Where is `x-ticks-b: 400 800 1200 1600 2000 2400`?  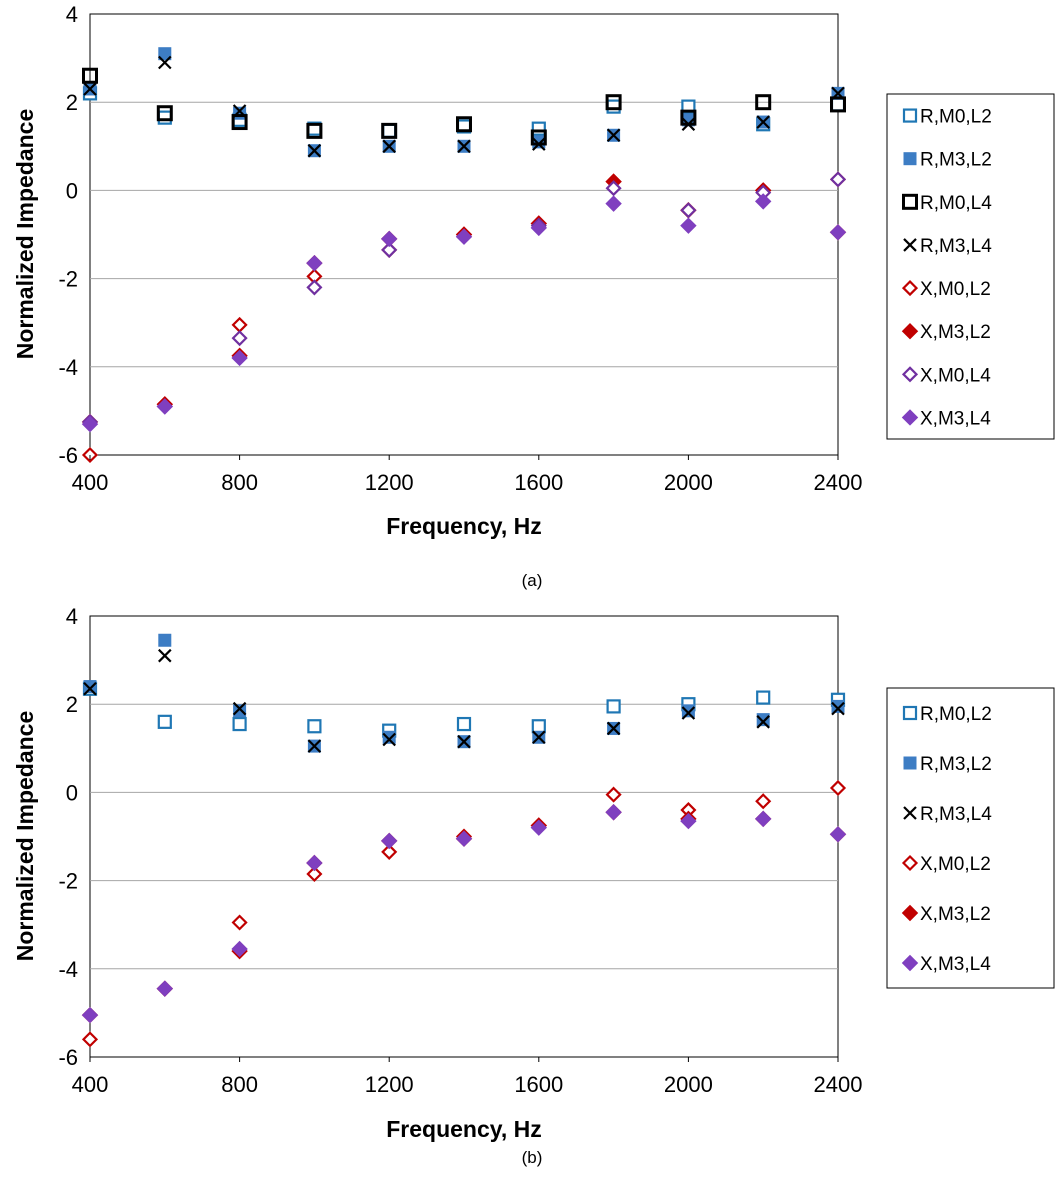
x-ticks-b: 400 800 1200 1600 2000 2400 is located at coordinates (467, 1077).